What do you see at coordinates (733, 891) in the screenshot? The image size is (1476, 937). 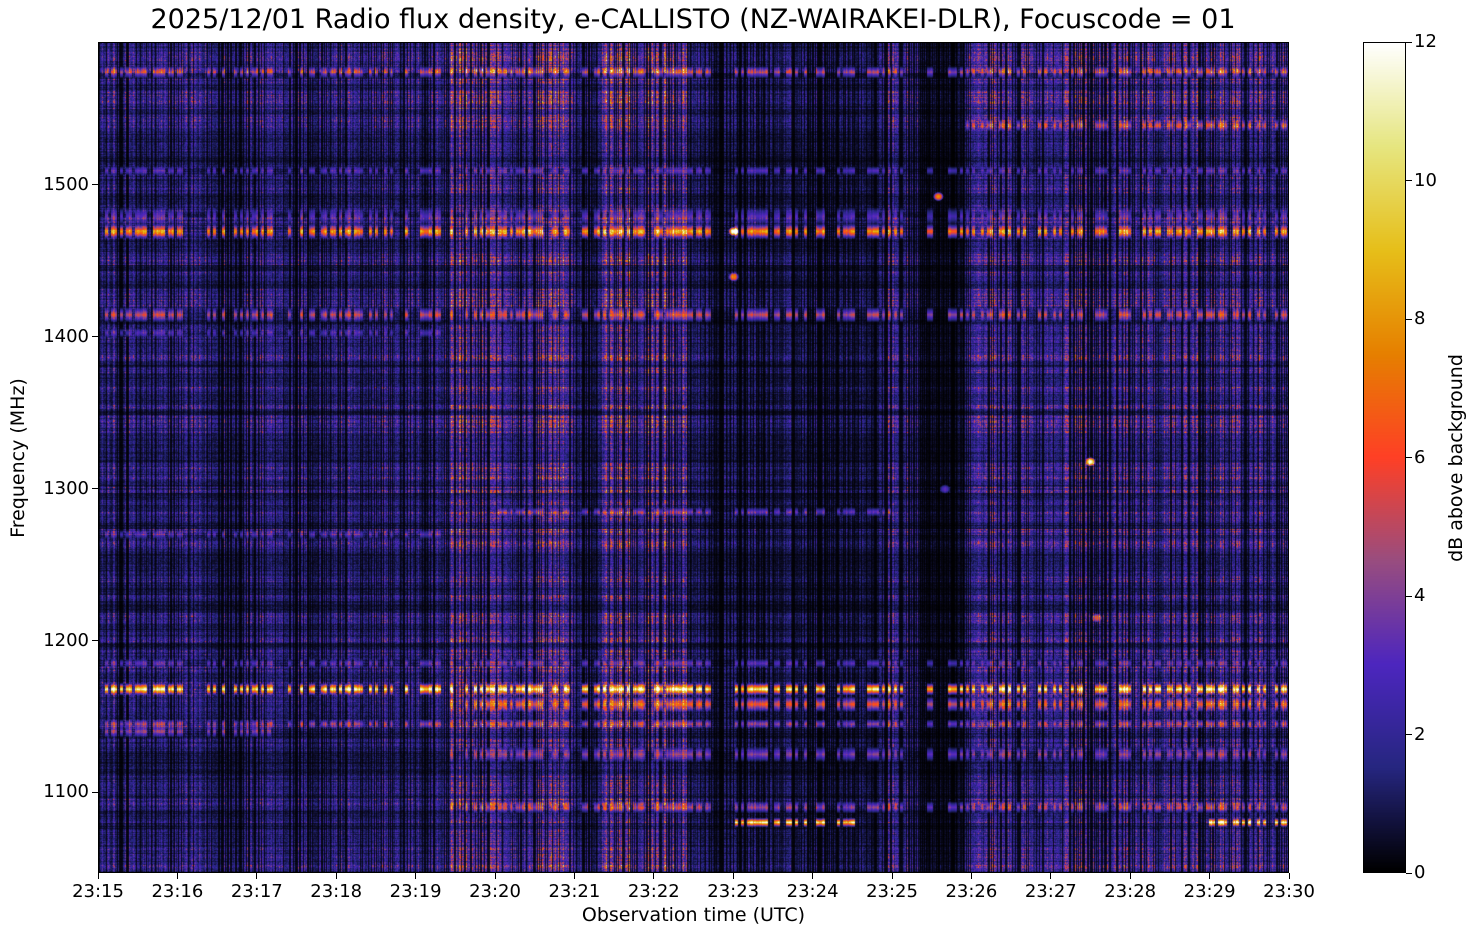 I see `x-tick-label: 23:23` at bounding box center [733, 891].